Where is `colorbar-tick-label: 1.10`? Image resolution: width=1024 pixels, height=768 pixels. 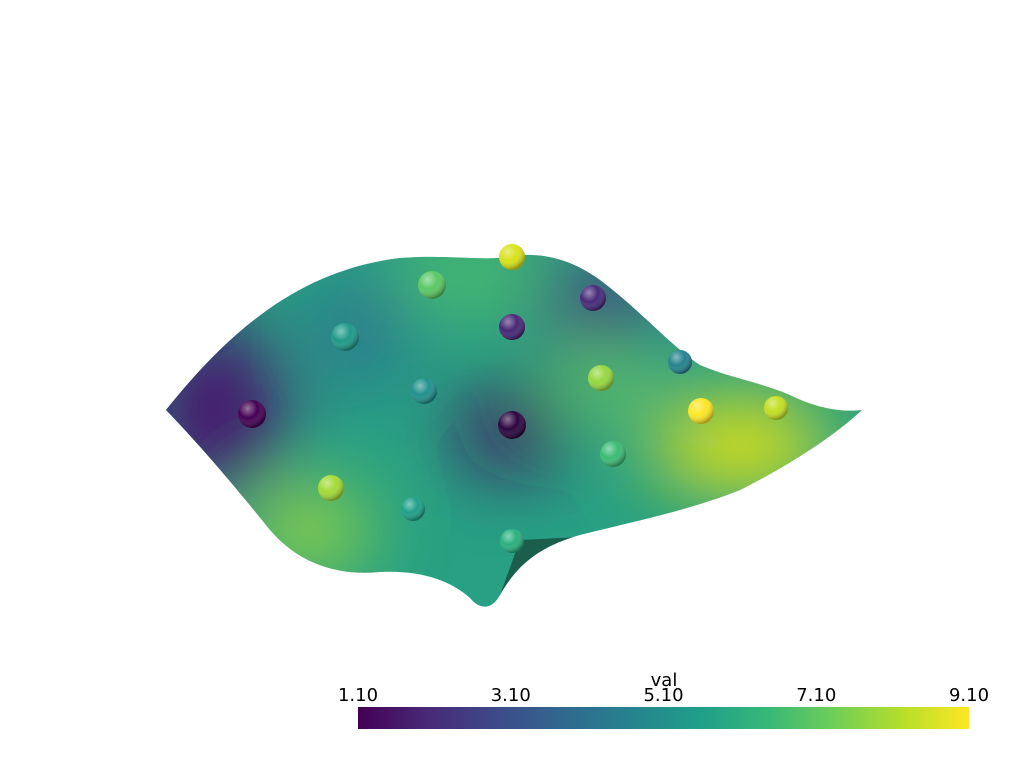 colorbar-tick-label: 1.10 is located at coordinates (358, 695).